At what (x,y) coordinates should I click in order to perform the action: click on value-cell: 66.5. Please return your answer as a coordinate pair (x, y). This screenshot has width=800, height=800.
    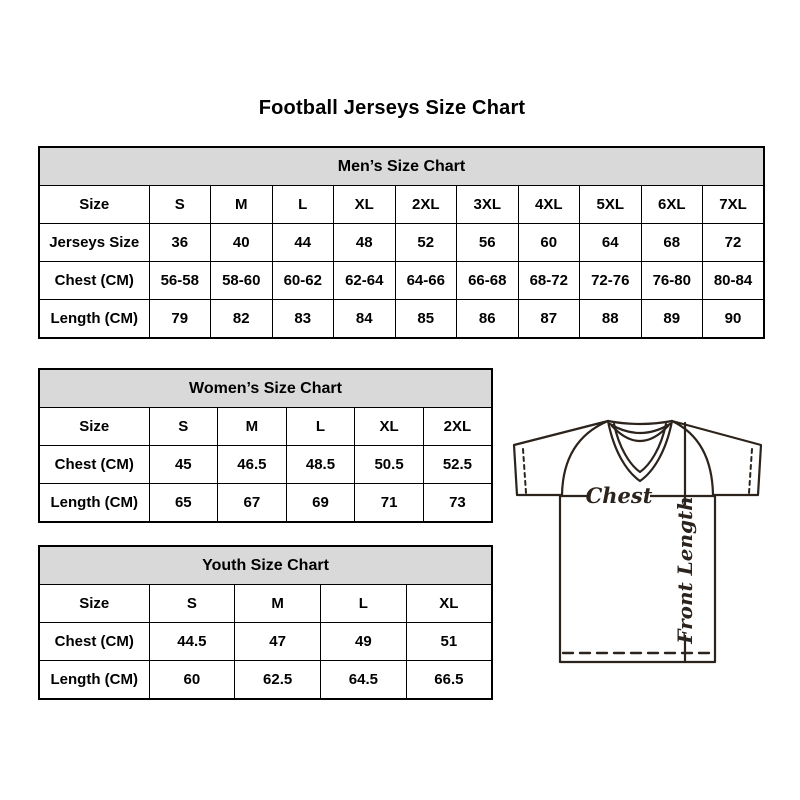
    Looking at the image, I should click on (449, 680).